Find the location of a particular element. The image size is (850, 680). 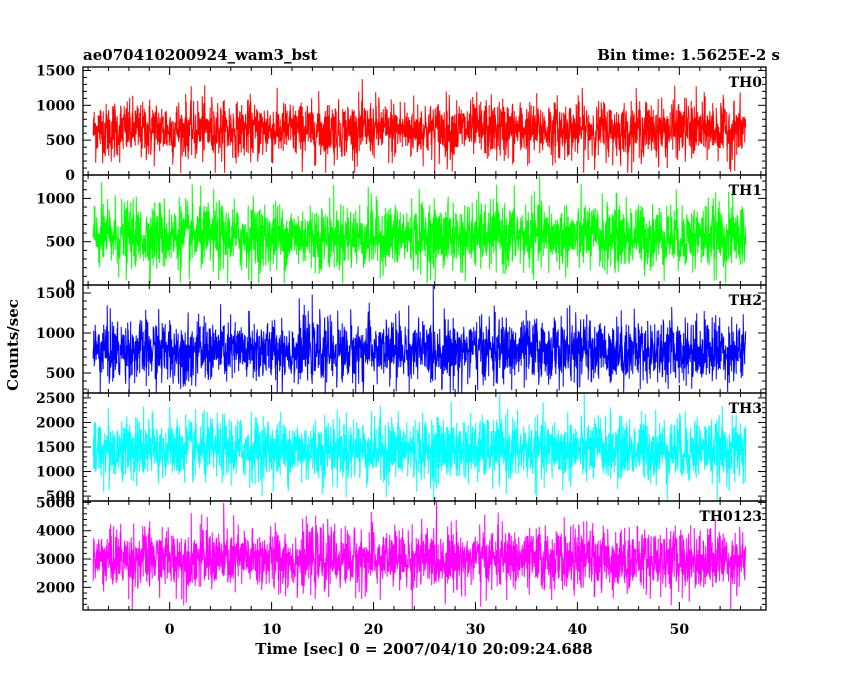

x-tick-label: 40 is located at coordinates (578, 630).